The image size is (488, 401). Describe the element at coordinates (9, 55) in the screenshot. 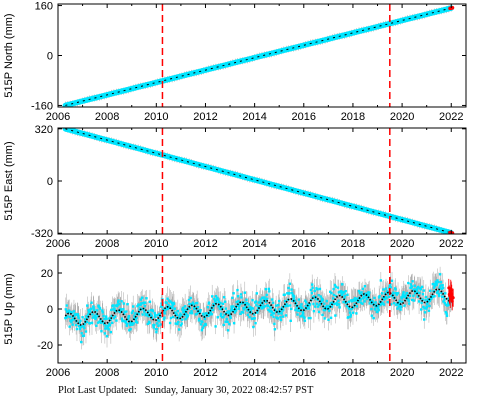

I see `y-axis-label-north: 515P North (mm)` at that location.